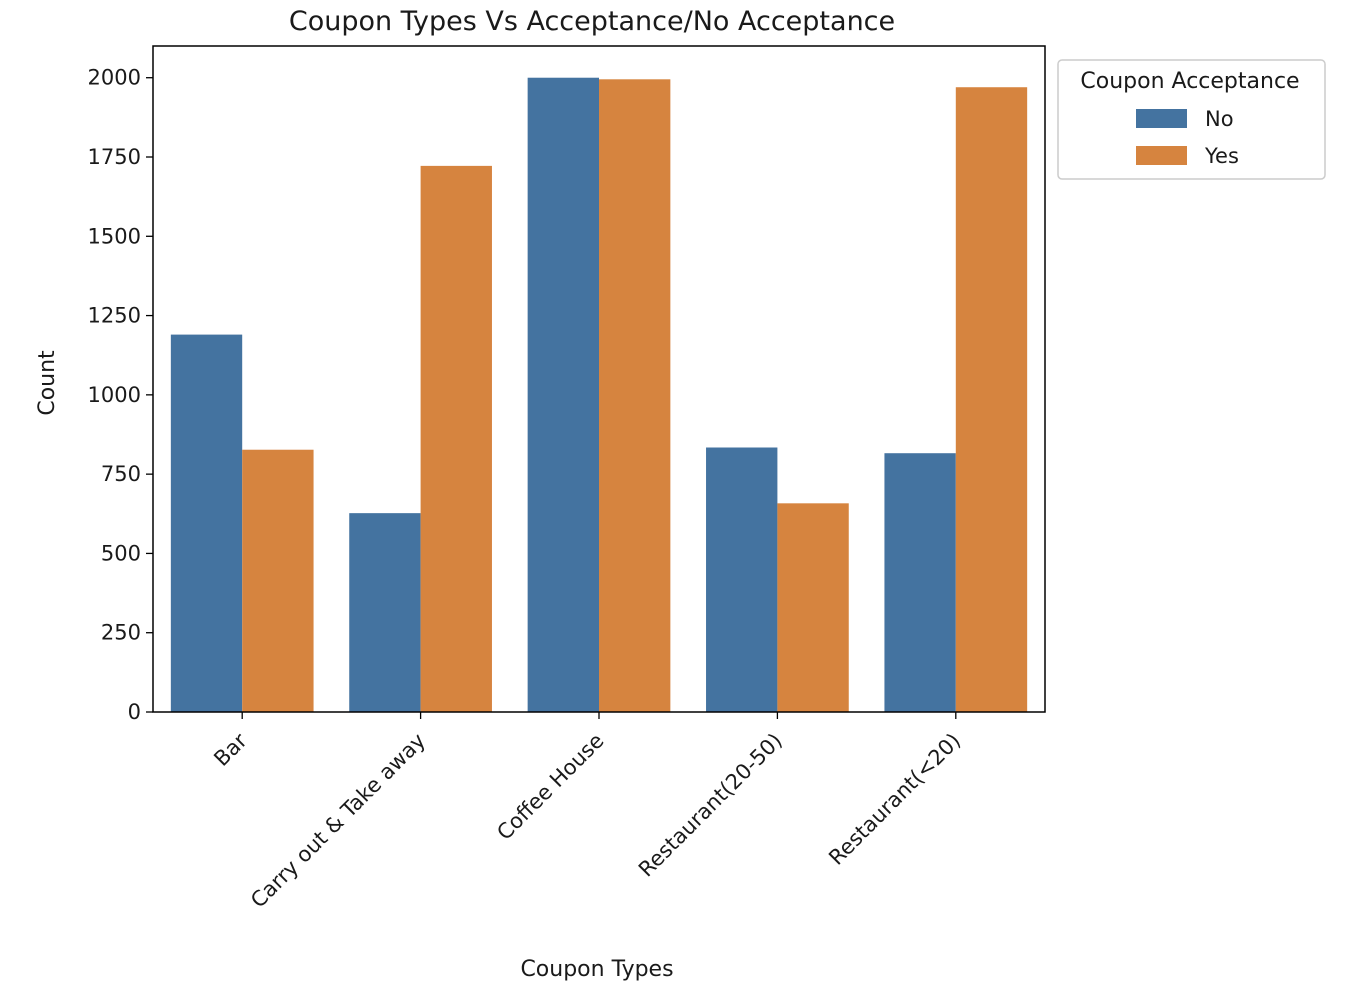 This screenshot has height=1000, width=1346. I want to click on y-tick-label: 0, so click(134, 712).